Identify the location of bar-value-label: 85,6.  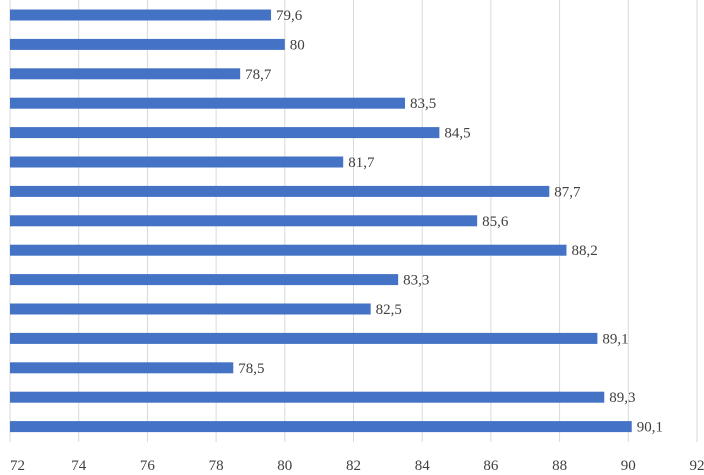
(495, 222).